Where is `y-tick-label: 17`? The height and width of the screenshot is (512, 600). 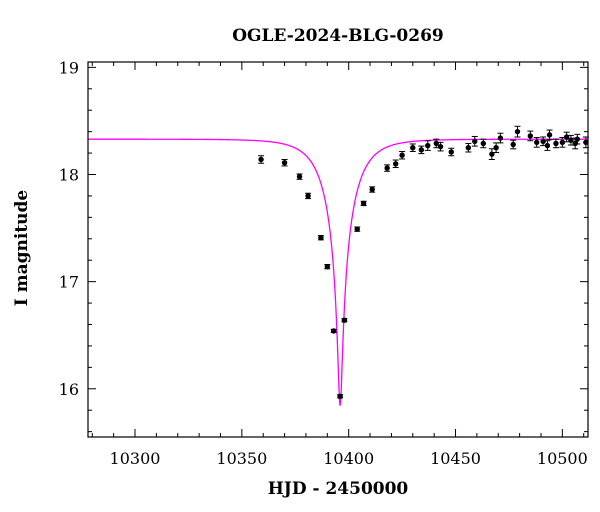 y-tick-label: 17 is located at coordinates (69, 282).